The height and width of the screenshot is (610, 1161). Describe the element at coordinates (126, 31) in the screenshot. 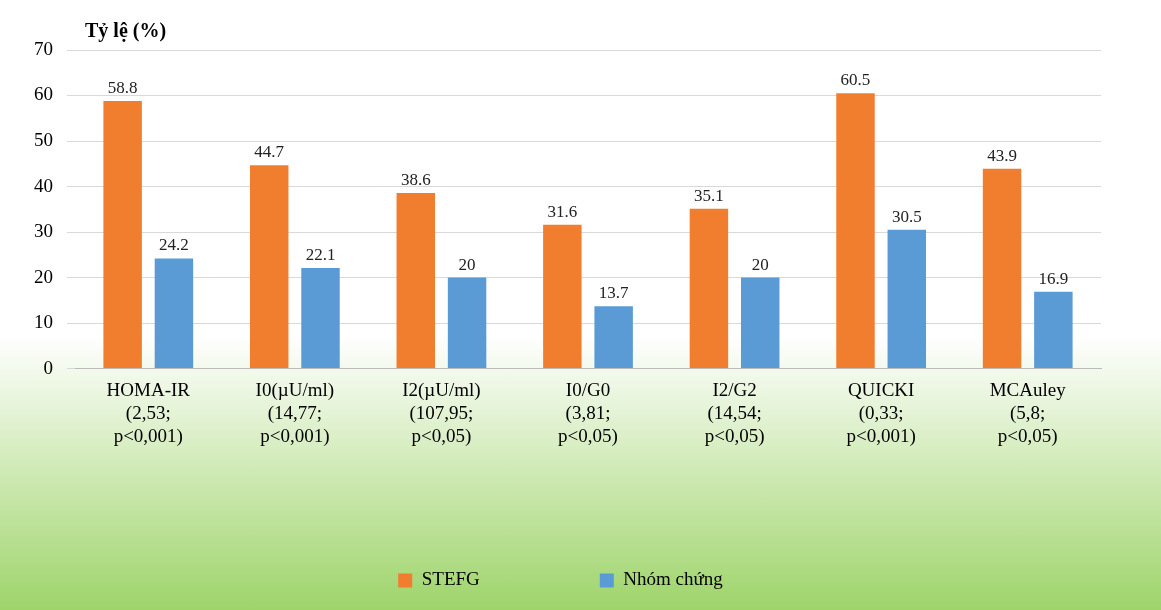

I see `y-axis-title: Tỷ lệ (%)` at that location.